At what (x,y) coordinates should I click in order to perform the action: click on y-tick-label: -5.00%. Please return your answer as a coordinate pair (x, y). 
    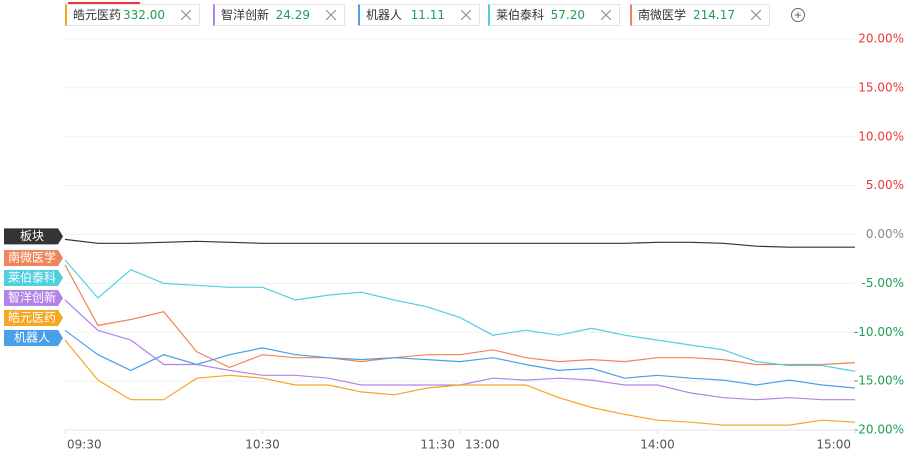
    Looking at the image, I should click on (883, 283).